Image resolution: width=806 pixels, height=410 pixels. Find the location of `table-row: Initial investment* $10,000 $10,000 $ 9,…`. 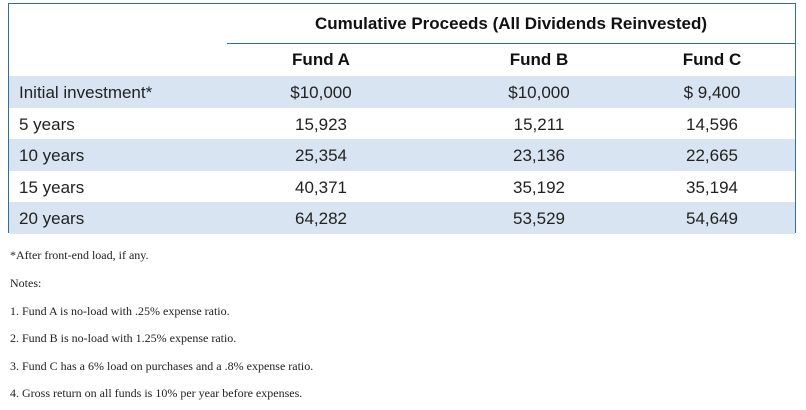

table-row: Initial investment* $10,000 $10,000 $ 9,… is located at coordinates (402, 92).